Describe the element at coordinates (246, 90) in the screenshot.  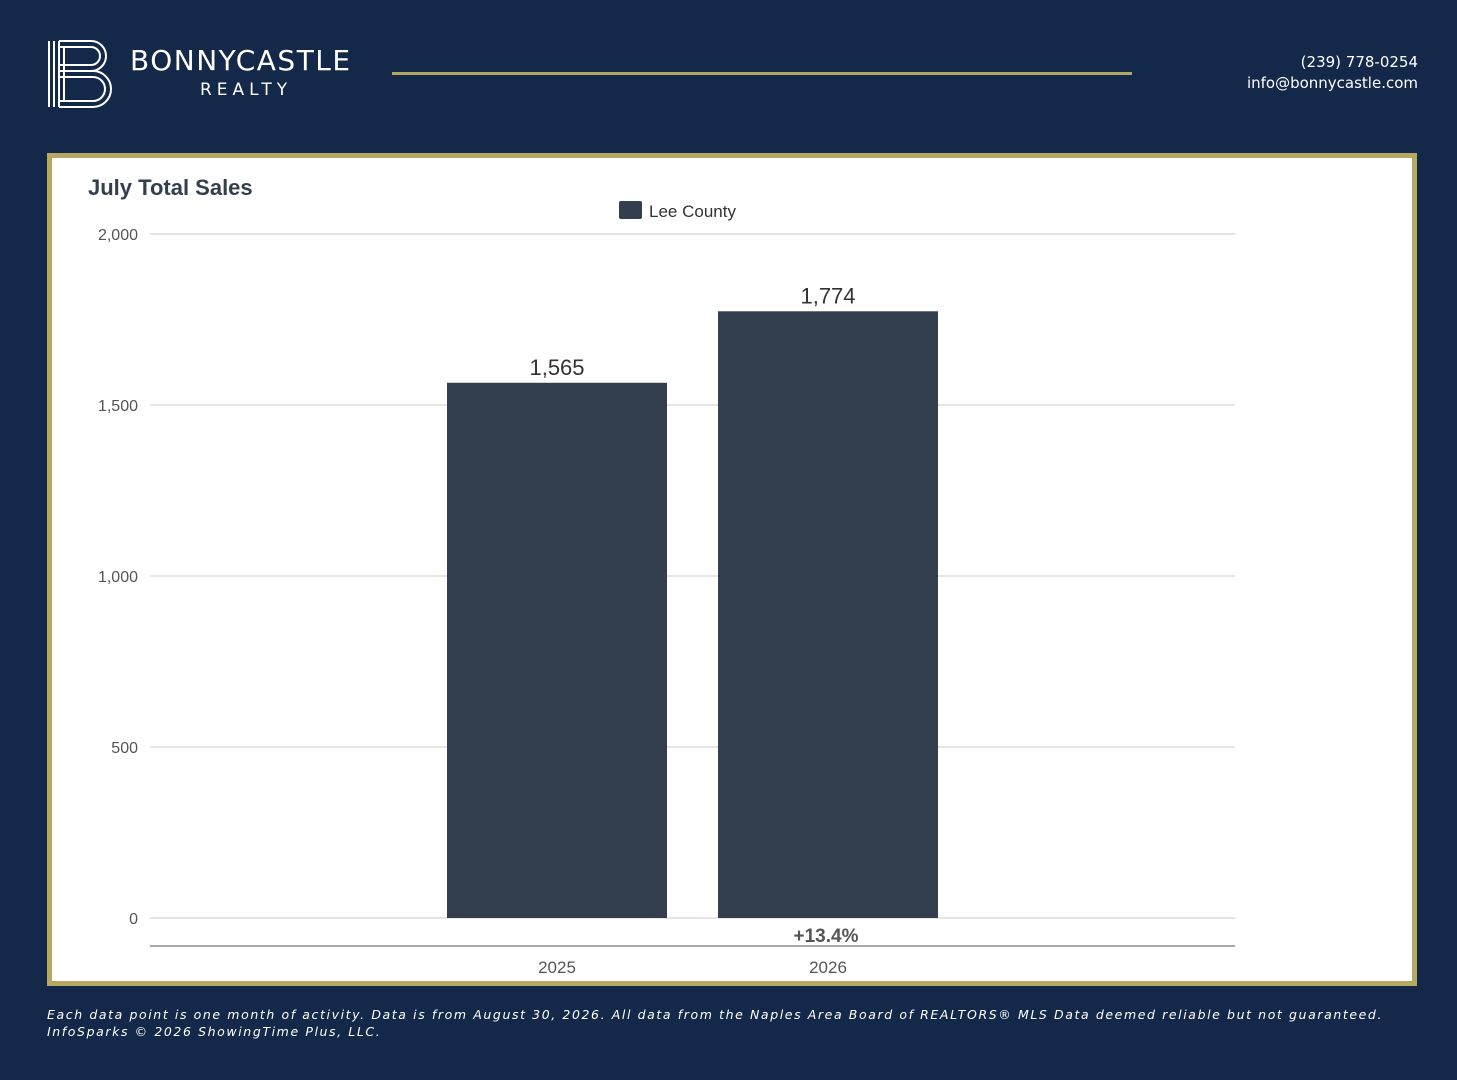
I see `brand-subtitle: REALTY` at that location.